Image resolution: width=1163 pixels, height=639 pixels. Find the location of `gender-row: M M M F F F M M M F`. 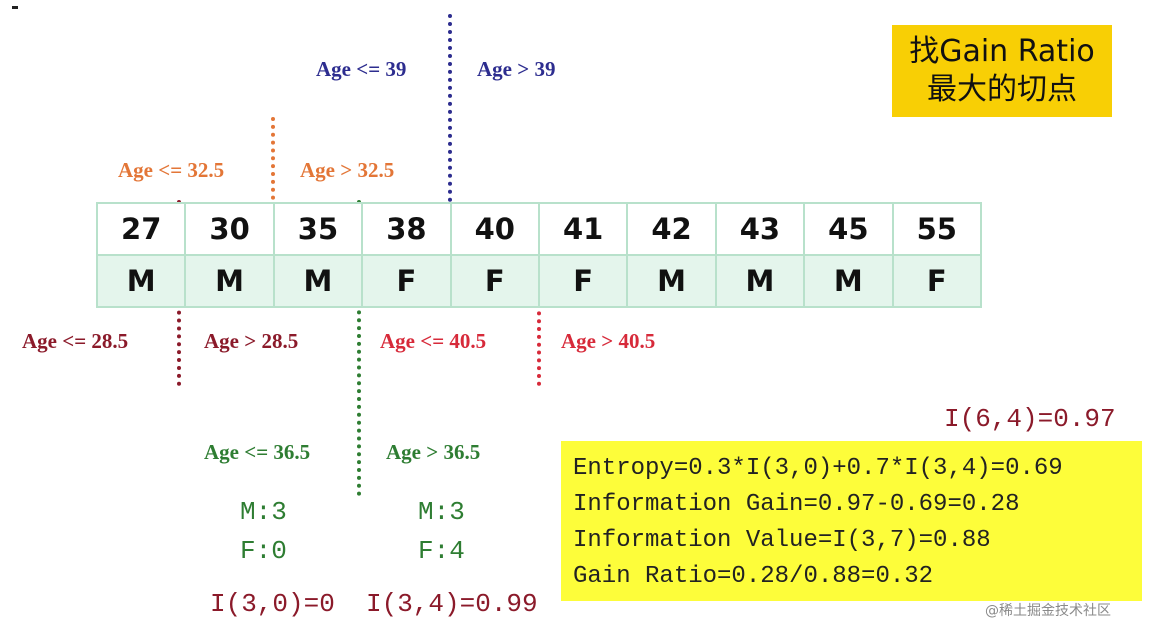

gender-row: M M M F F F M M M F is located at coordinates (539, 281).